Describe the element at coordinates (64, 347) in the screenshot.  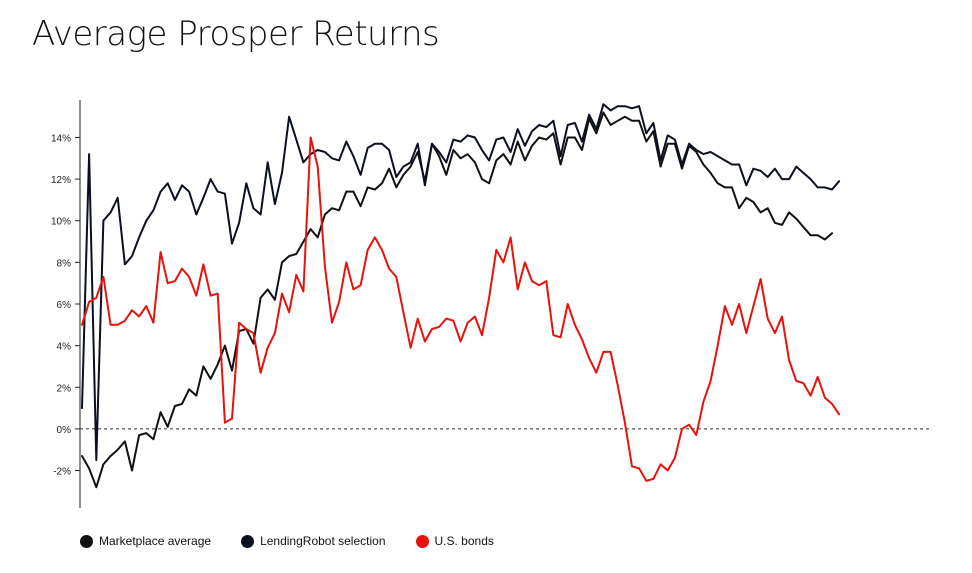
I see `y-tick-label: 4%` at that location.